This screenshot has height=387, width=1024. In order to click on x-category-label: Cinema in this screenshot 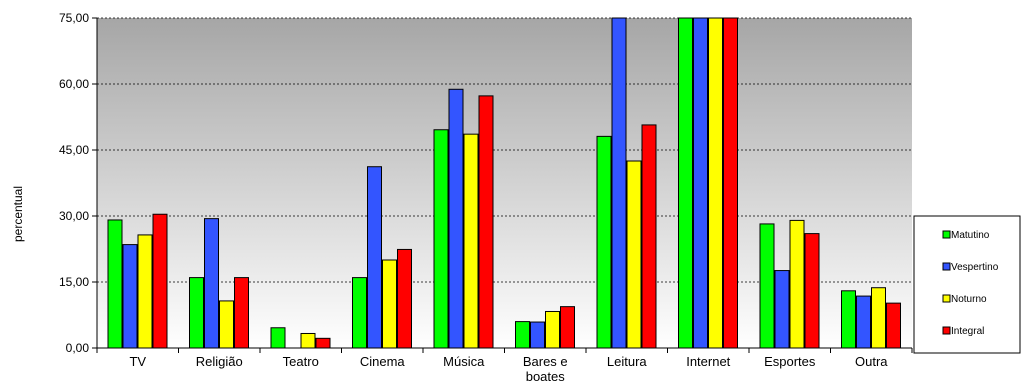, I will do `click(383, 361)`.